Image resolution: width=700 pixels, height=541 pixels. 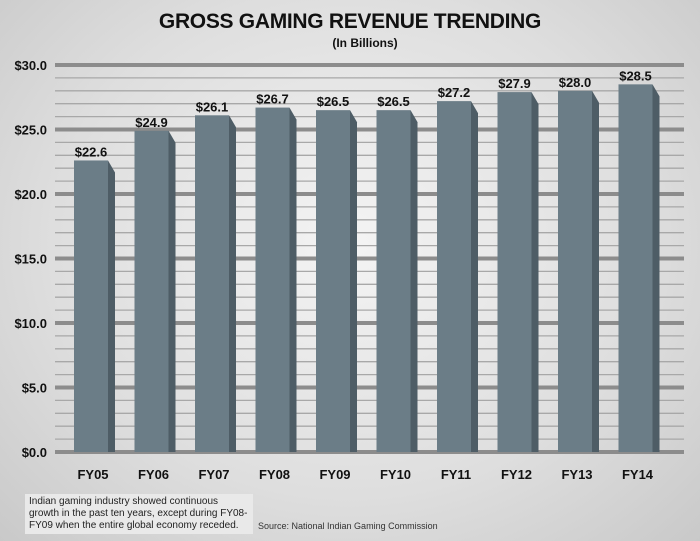 I want to click on x-tick-label: FY06, so click(x=153, y=474).